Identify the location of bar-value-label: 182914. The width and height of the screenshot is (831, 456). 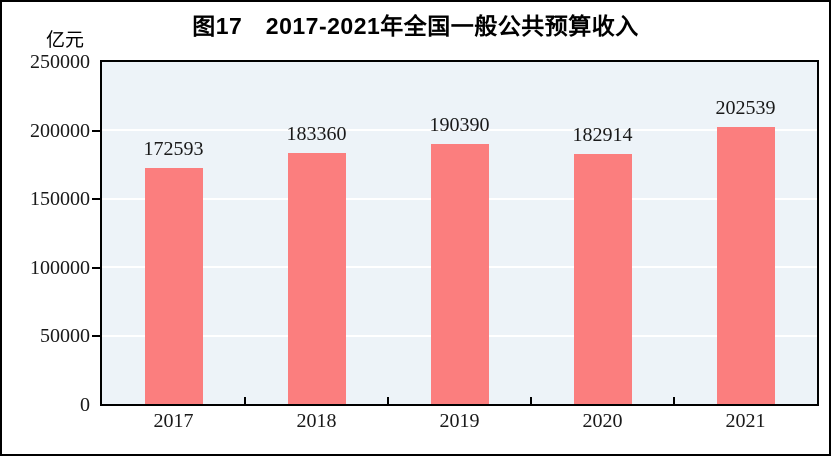
(602, 134).